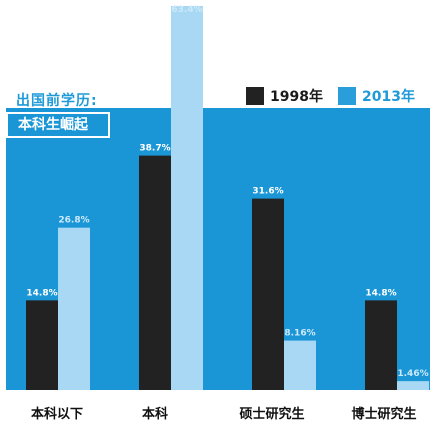 Image resolution: width=440 pixels, height=429 pixels. I want to click on data-label-2013-3: 1.46%, so click(412, 374).